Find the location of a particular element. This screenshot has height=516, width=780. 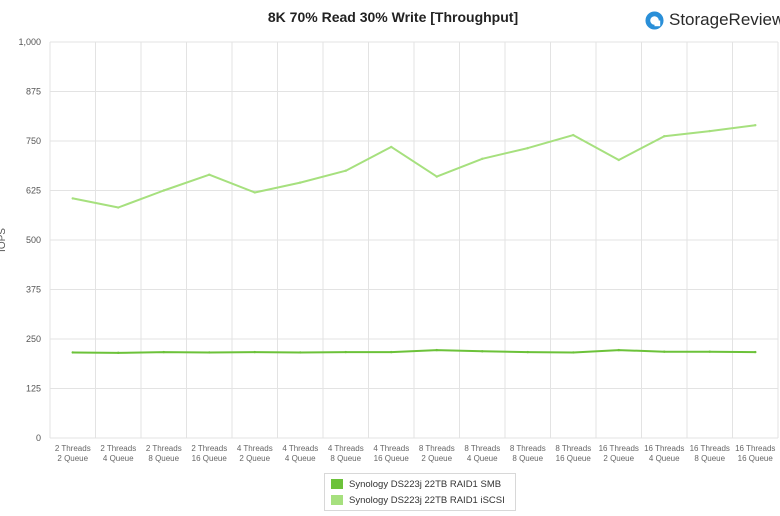

x-tick-label: 8 Threads 2 Queue is located at coordinates (437, 453).